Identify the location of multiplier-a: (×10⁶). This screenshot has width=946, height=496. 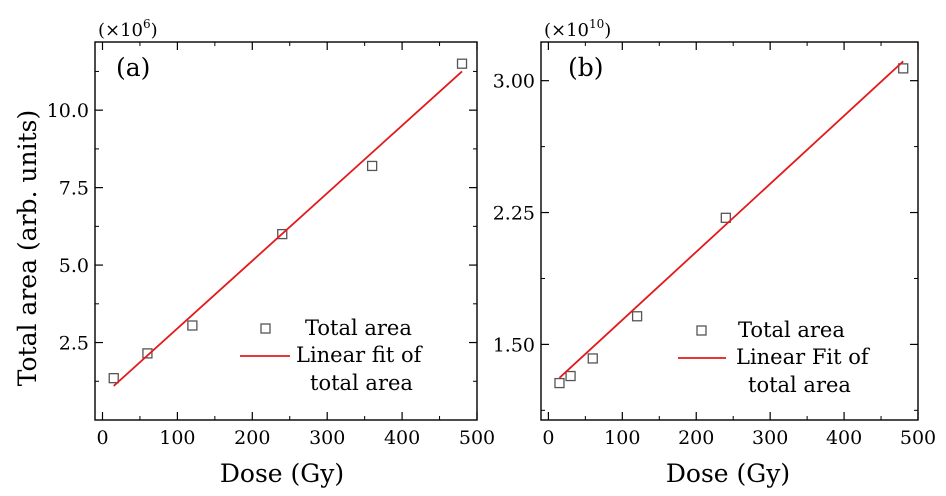
(128, 29).